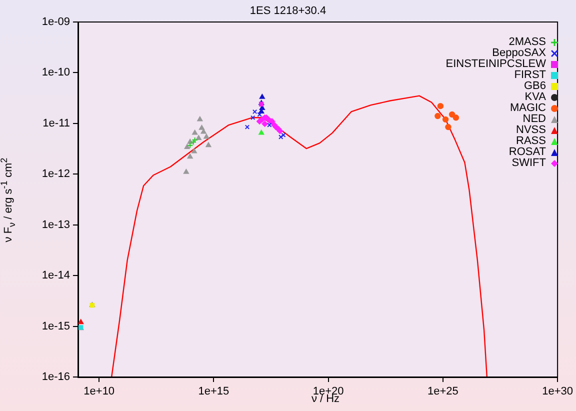 The image size is (576, 411). Describe the element at coordinates (56, 174) in the screenshot. I see `y-tick-label: 1e-12` at that location.